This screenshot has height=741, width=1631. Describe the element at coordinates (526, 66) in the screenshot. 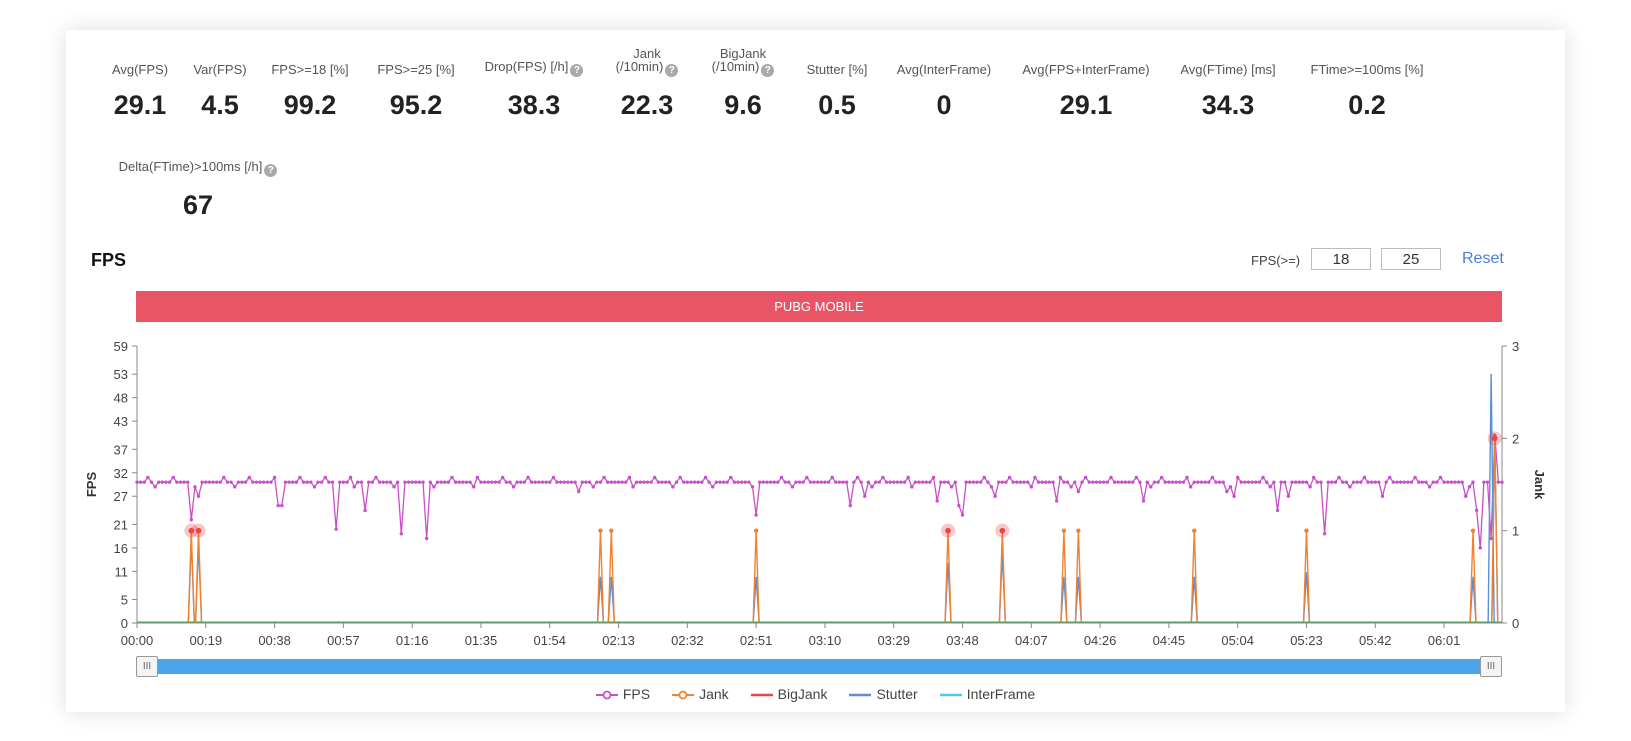

I see `stat-label: Drop(FPS) [/h]` at that location.